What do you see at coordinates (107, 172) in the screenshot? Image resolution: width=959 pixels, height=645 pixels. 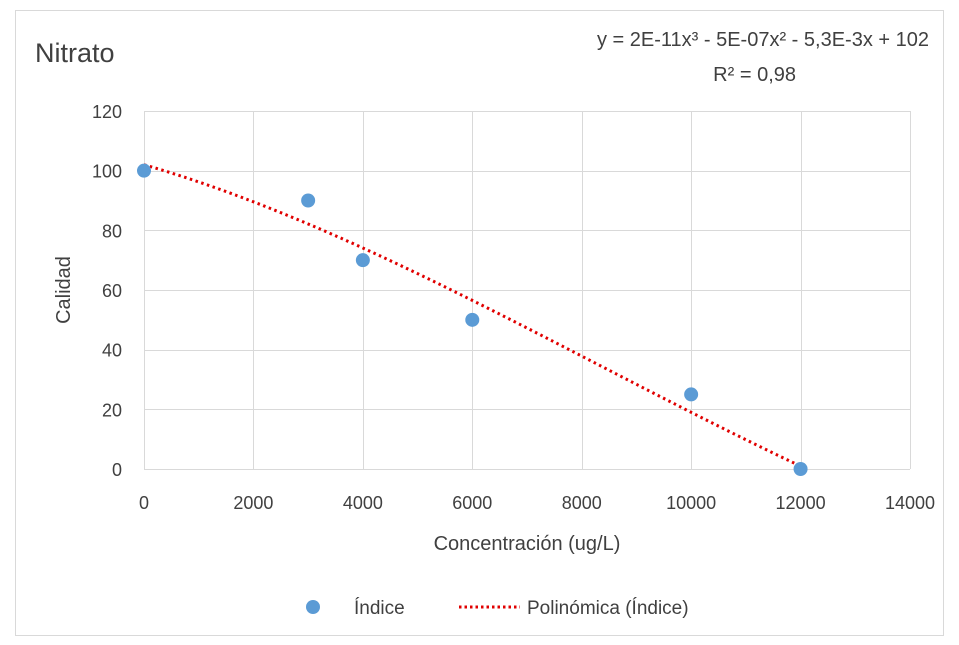 I see `y-tick-label: 100` at bounding box center [107, 172].